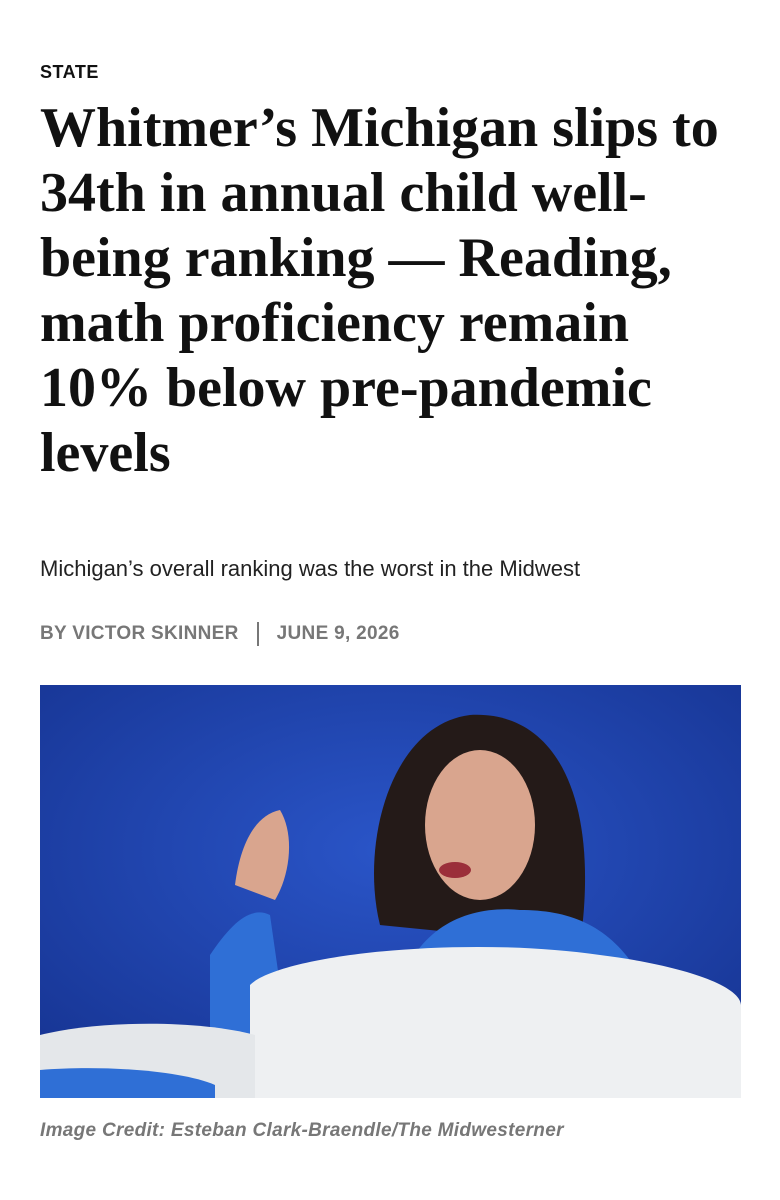 The image size is (780, 1200). What do you see at coordinates (495, 1022) in the screenshot?
I see `chair` at bounding box center [495, 1022].